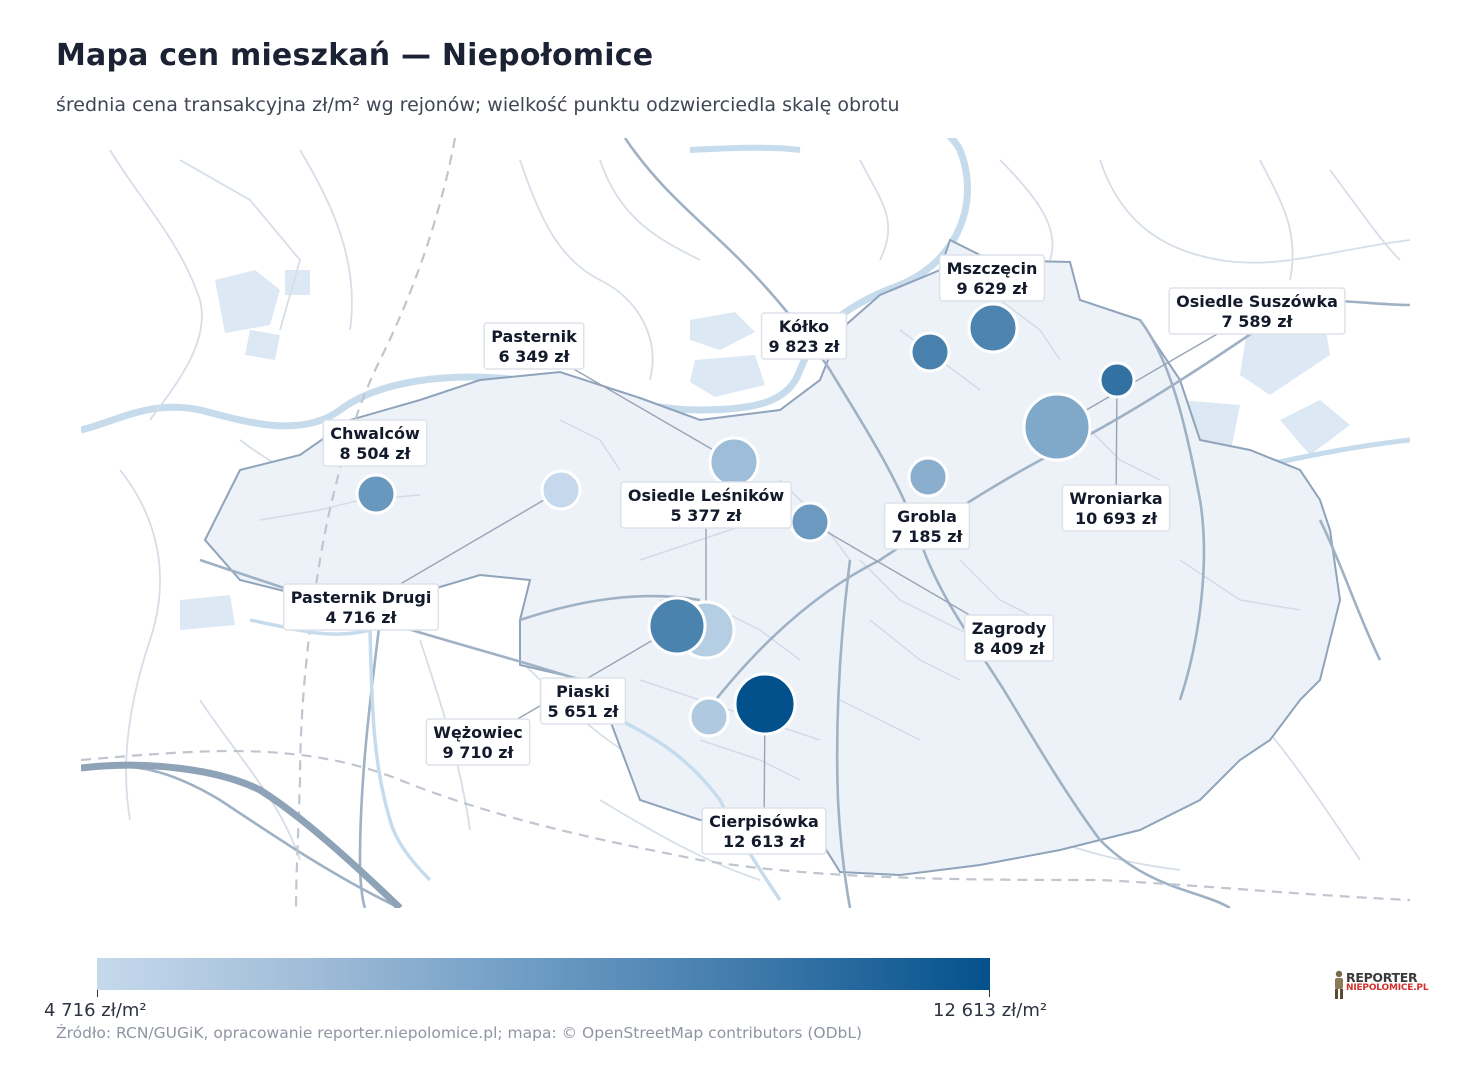 Image resolution: width=1472 pixels, height=1089 pixels. What do you see at coordinates (989, 993) in the screenshot?
I see `colorbar-max-tick` at bounding box center [989, 993].